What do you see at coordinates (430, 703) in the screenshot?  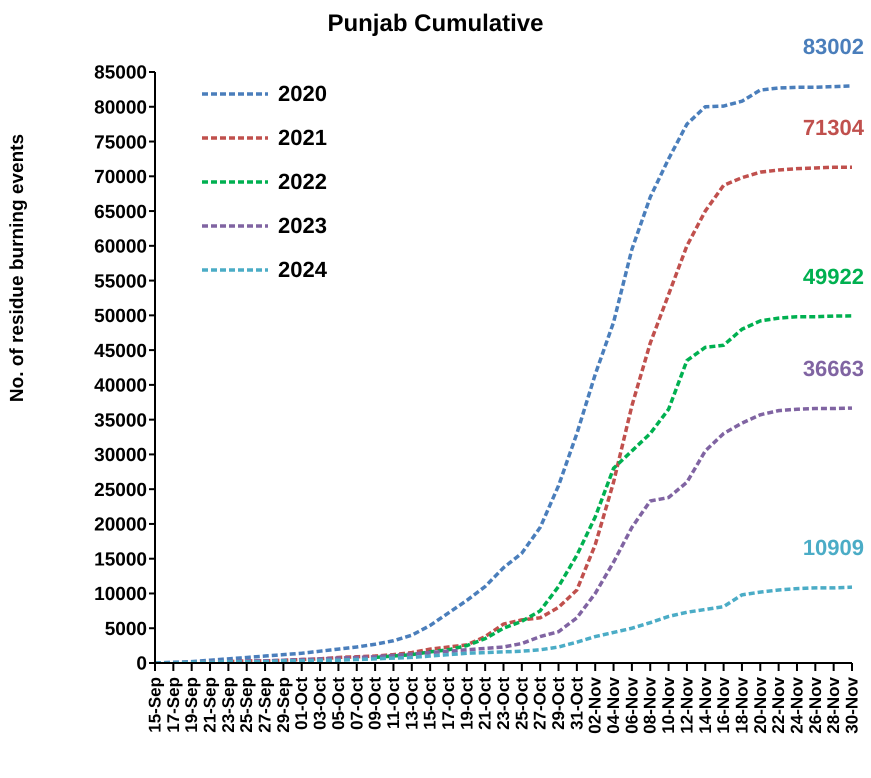 I see `x-tick-label: 15-Oct` at bounding box center [430, 703].